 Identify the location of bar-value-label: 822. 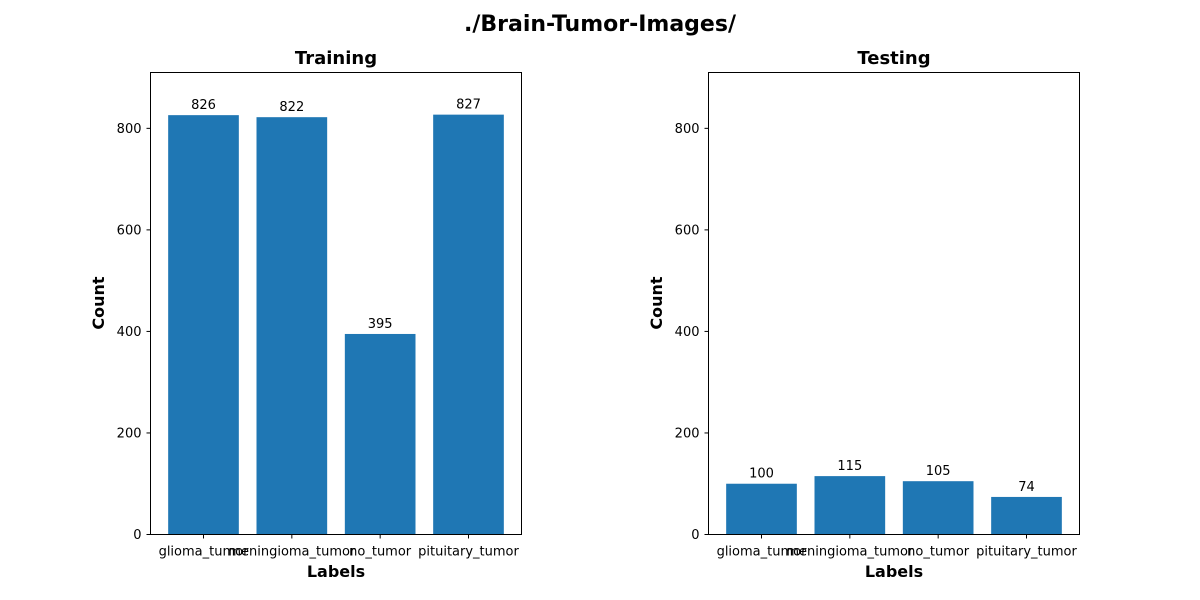
(291, 107).